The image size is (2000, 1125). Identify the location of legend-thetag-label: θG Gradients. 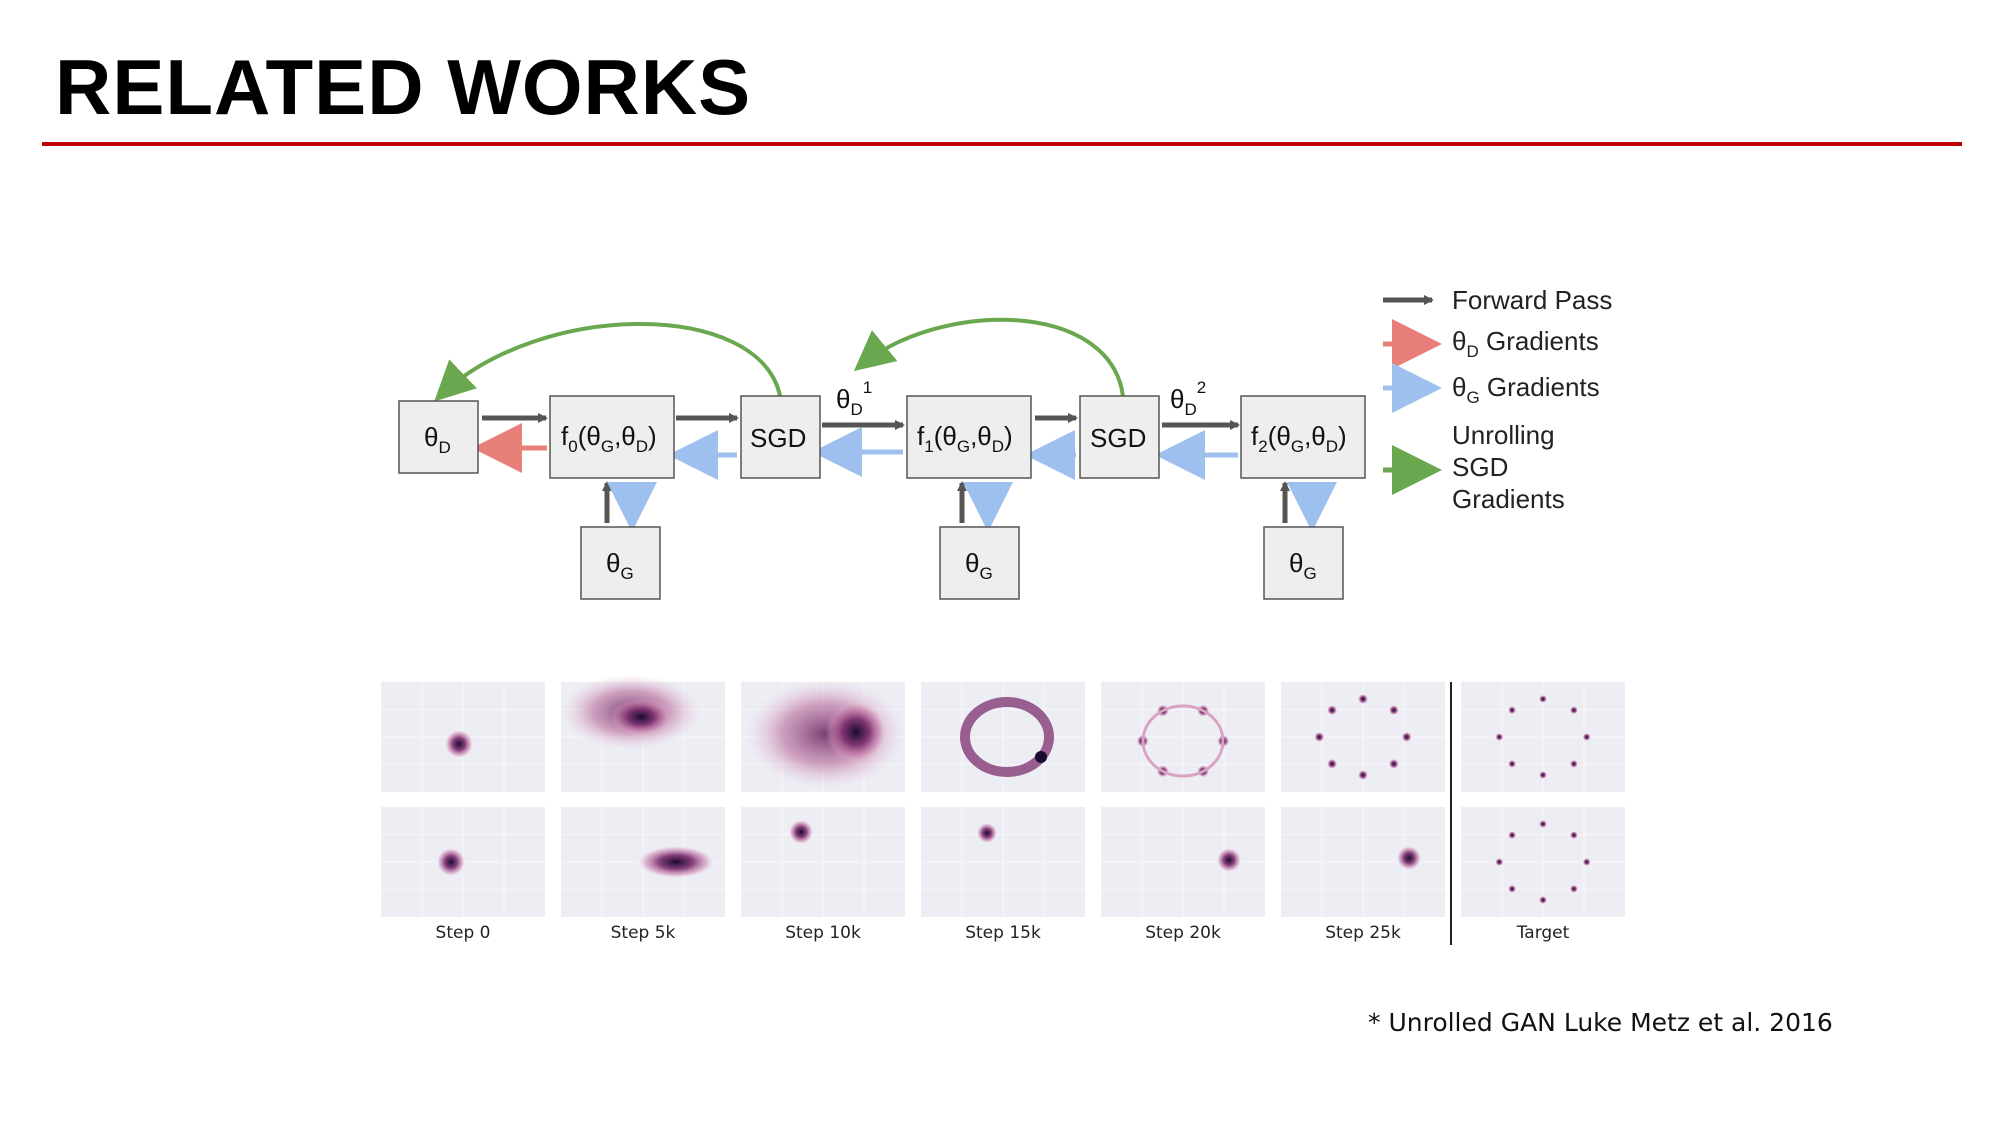
(1526, 389).